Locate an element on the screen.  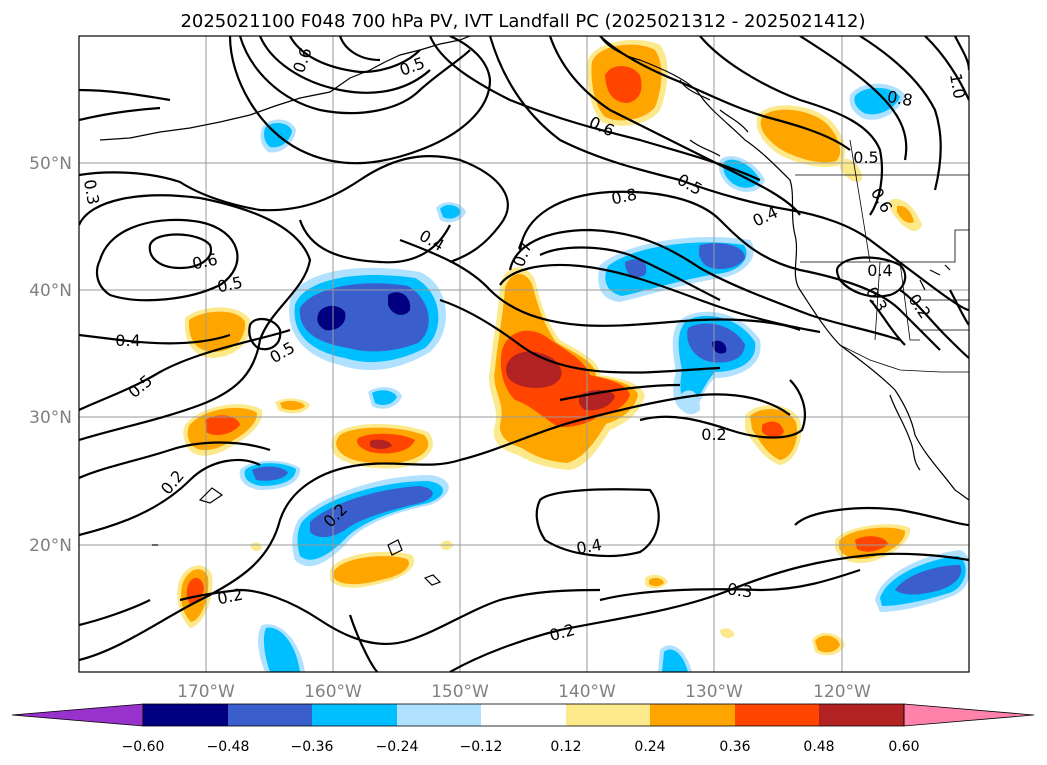
colorbar-tick-label: −0.60 is located at coordinates (143, 747).